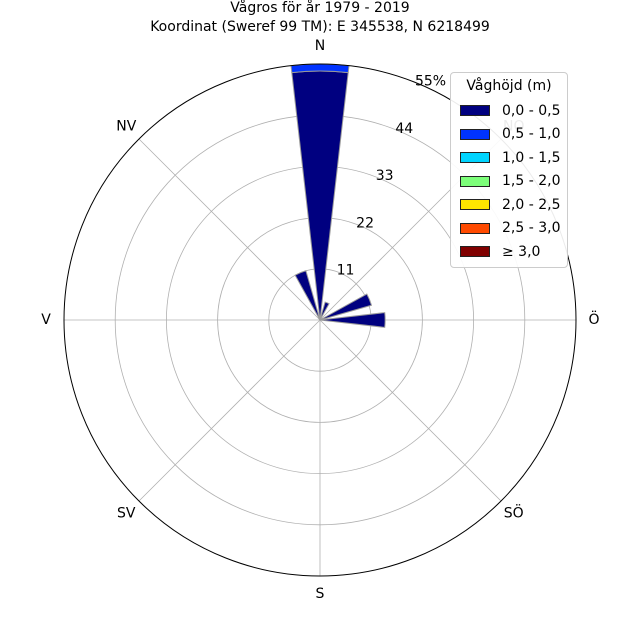 This screenshot has height=640, width=640. Describe the element at coordinates (509, 86) in the screenshot. I see `legend-title: Våghöjd (m)` at that location.